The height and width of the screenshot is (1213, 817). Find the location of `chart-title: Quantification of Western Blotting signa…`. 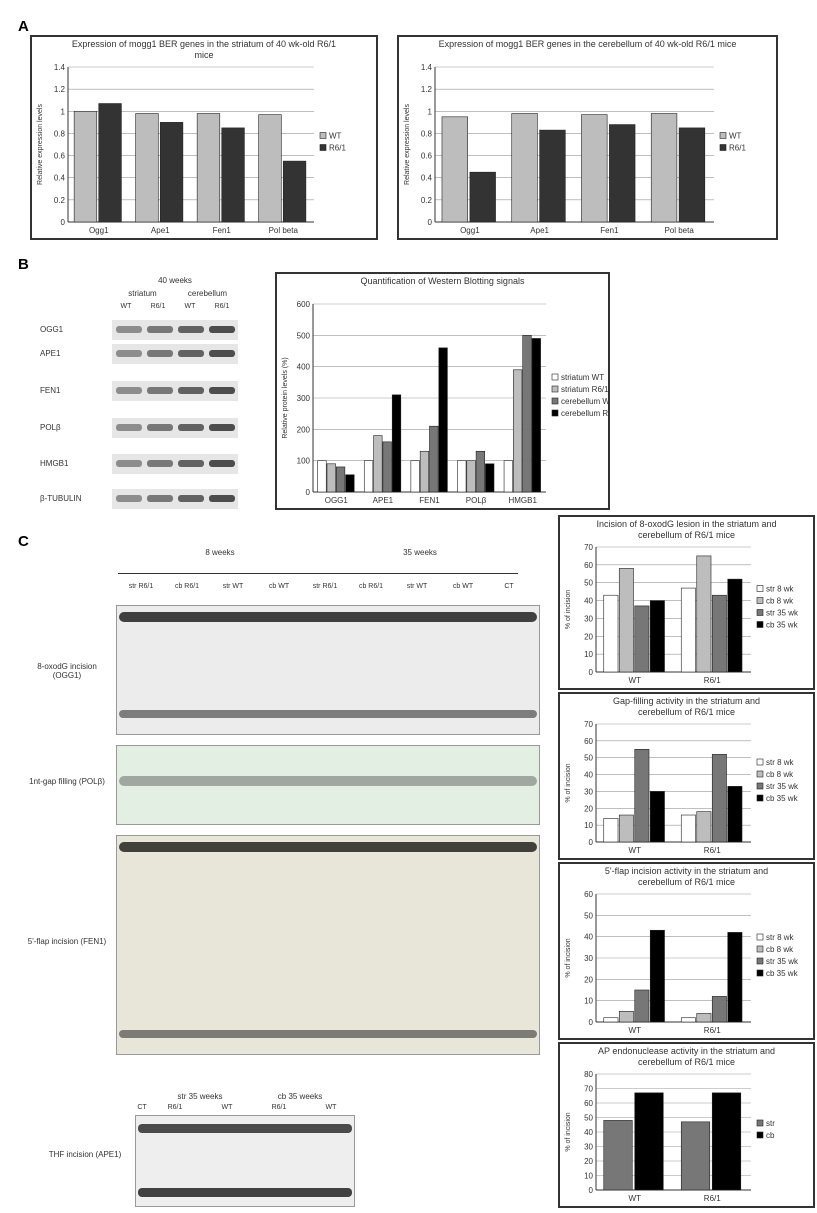

chart-title: Quantification of Western Blotting signa… is located at coordinates (442, 281).